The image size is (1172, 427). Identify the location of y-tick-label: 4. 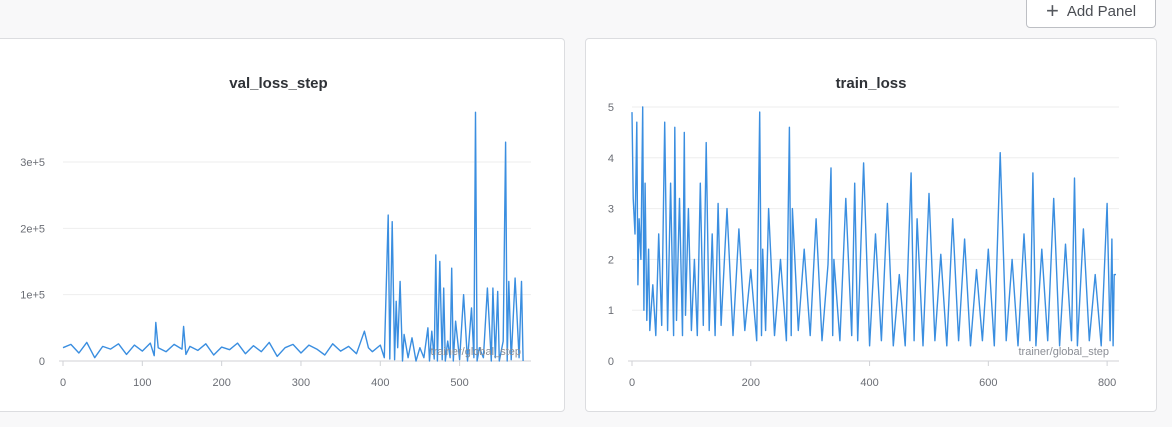
(611, 159).